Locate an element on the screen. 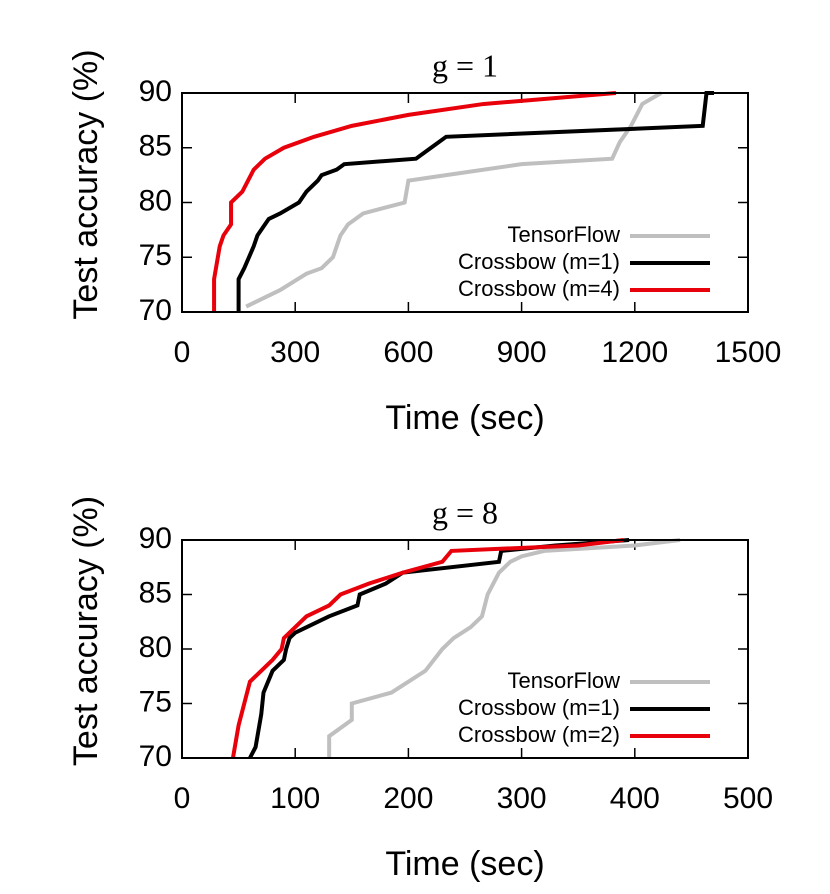 The height and width of the screenshot is (894, 830). legend-label: Crossbow (m=2) is located at coordinates (539, 734).